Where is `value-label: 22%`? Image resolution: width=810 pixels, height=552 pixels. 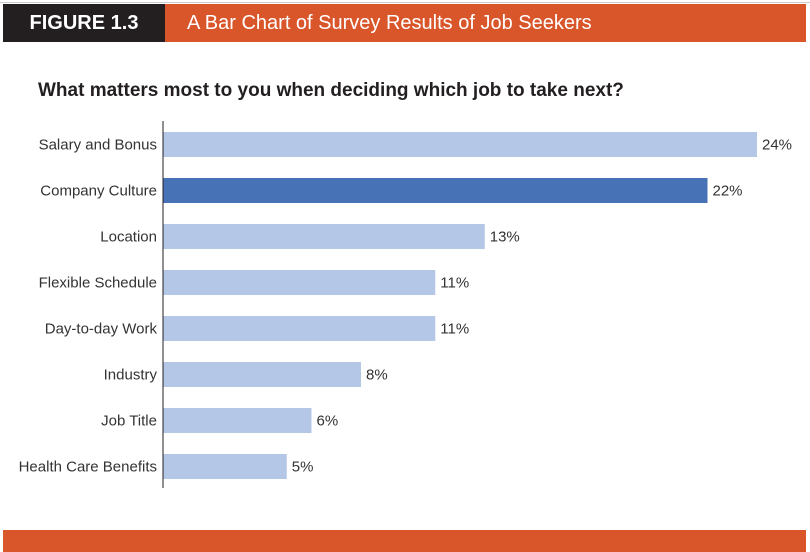
value-label: 22% is located at coordinates (728, 191).